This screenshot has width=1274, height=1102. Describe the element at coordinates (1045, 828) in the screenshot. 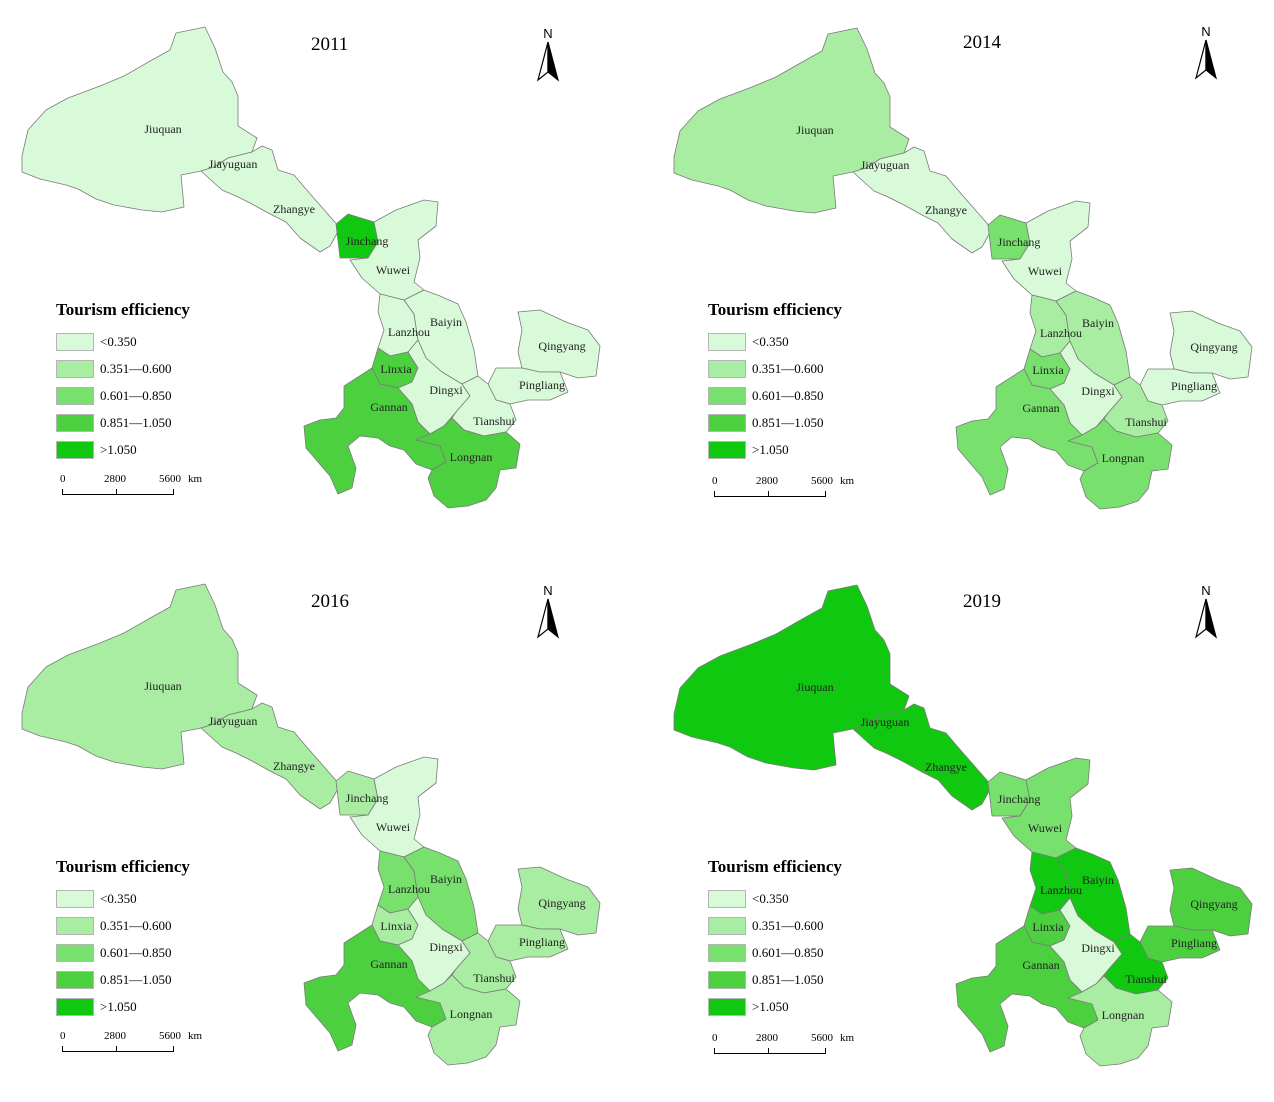

I see `city-label-wuwei: Wuwei` at that location.